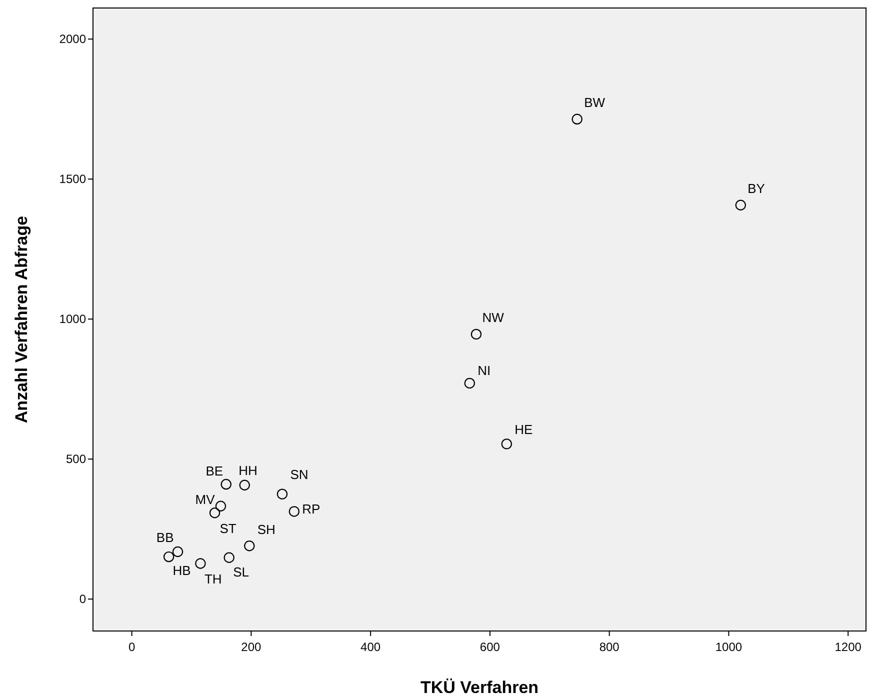 The image size is (870, 699). Describe the element at coordinates (241, 572) in the screenshot. I see `annotation: SL` at that location.